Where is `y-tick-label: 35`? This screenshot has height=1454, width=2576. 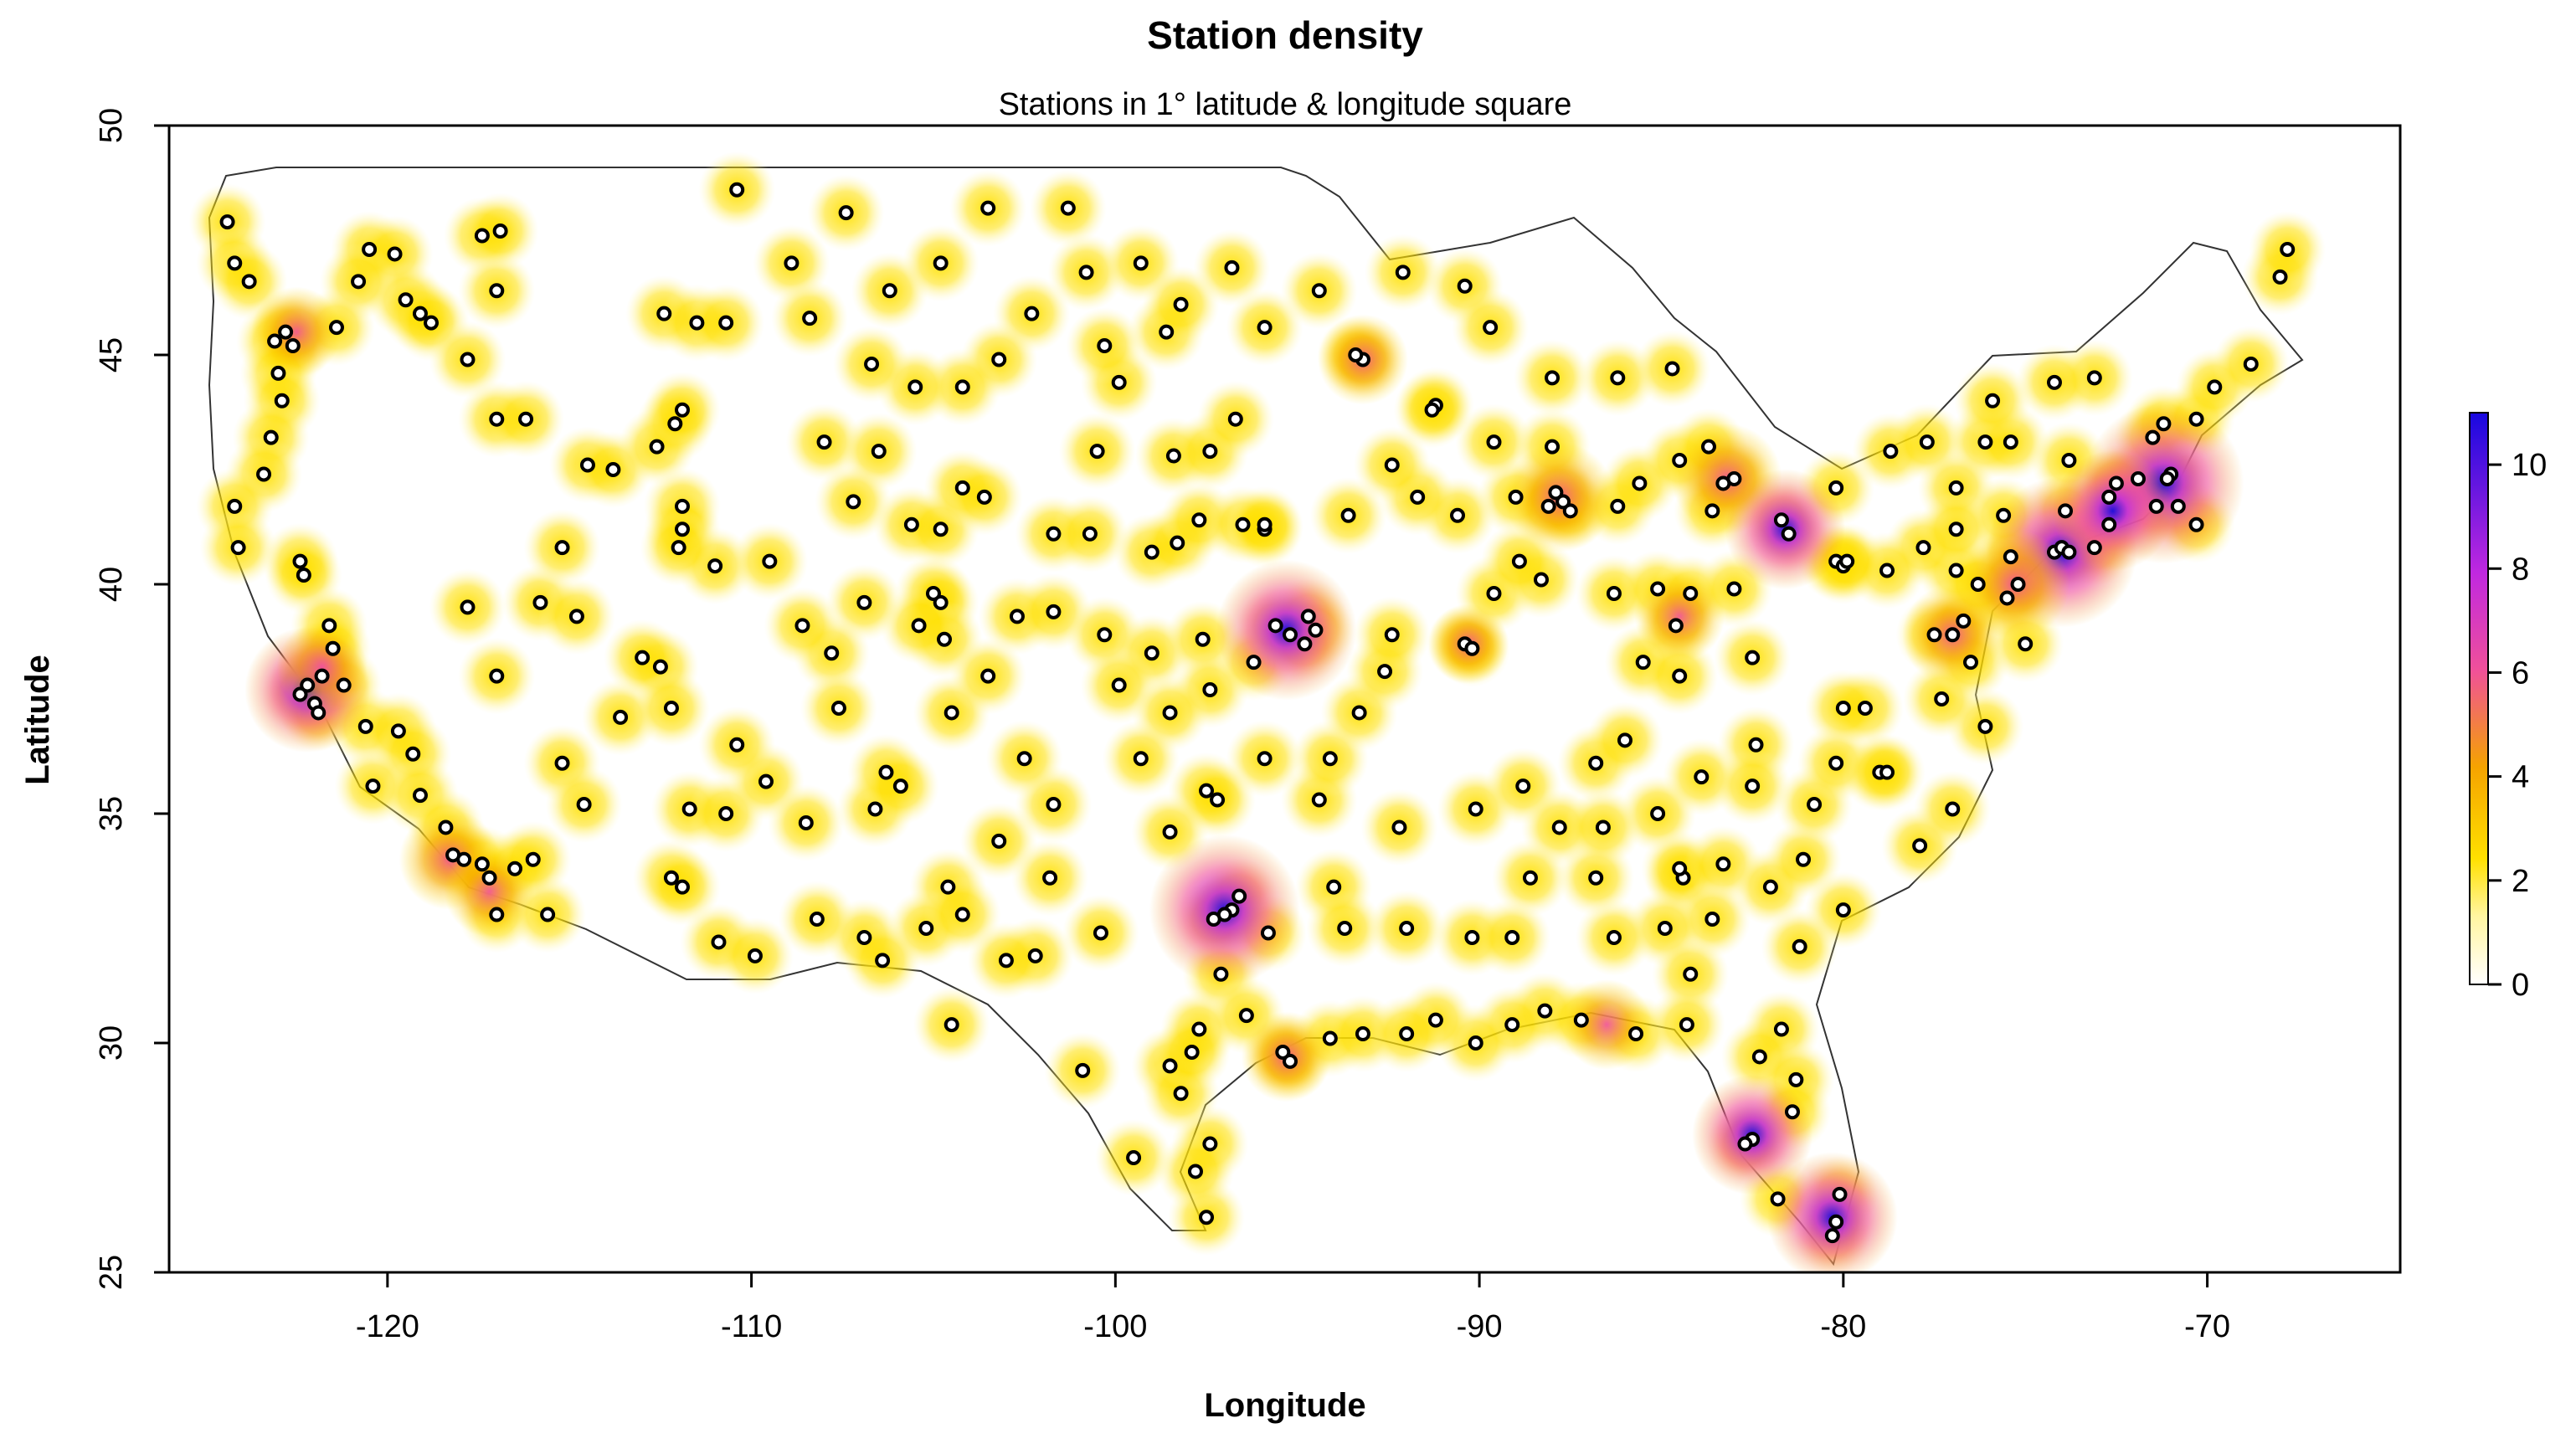 y-tick-label: 35 is located at coordinates (112, 813).